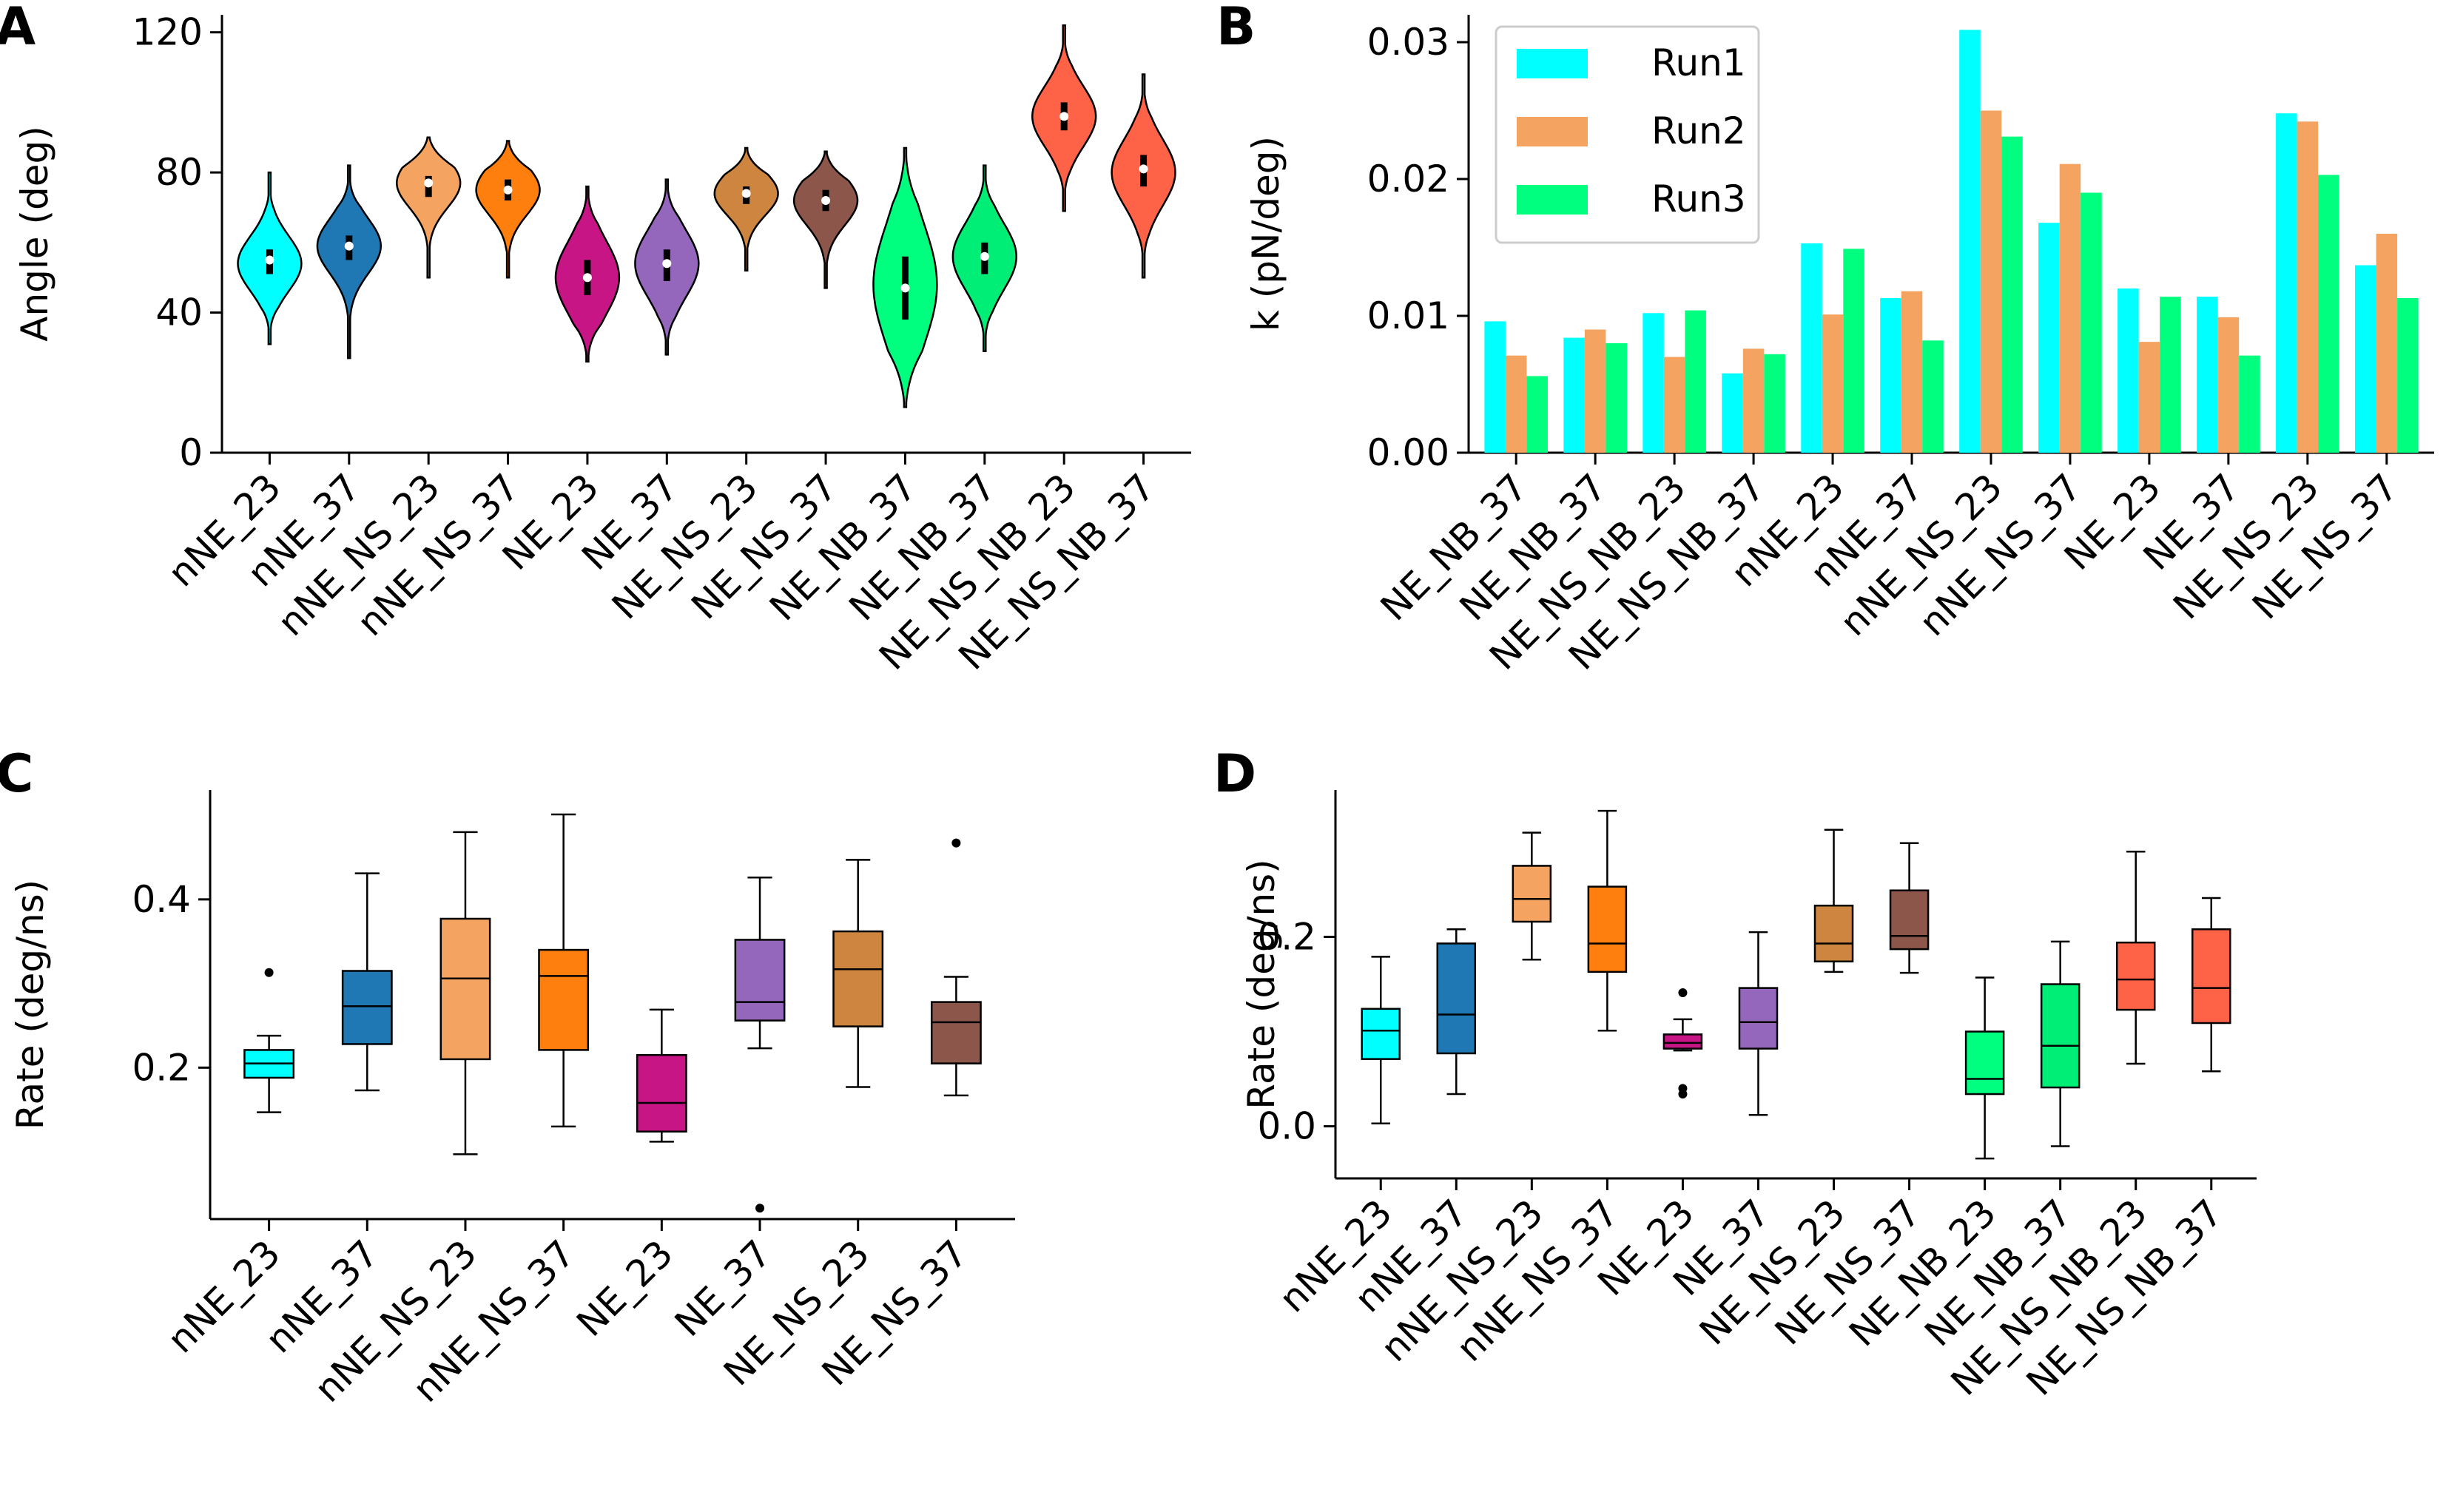  What do you see at coordinates (179, 172) in the screenshot?
I see `y-tick-label: 80` at bounding box center [179, 172].